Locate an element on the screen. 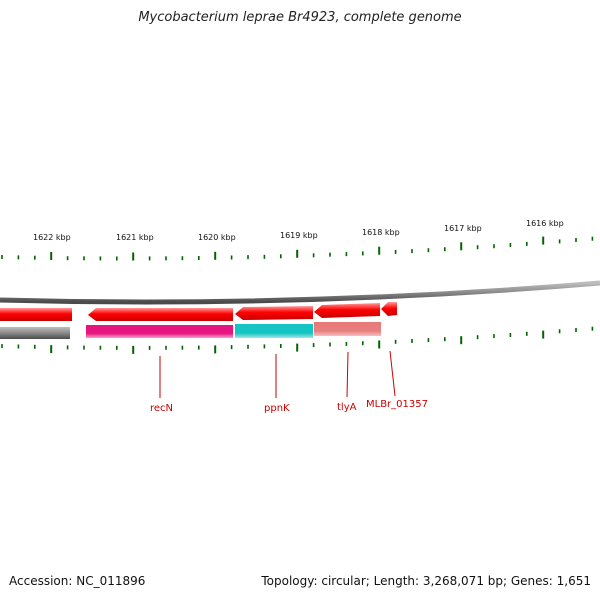  tick-label-1617-kbp: 1617 kbp is located at coordinates (463, 228).